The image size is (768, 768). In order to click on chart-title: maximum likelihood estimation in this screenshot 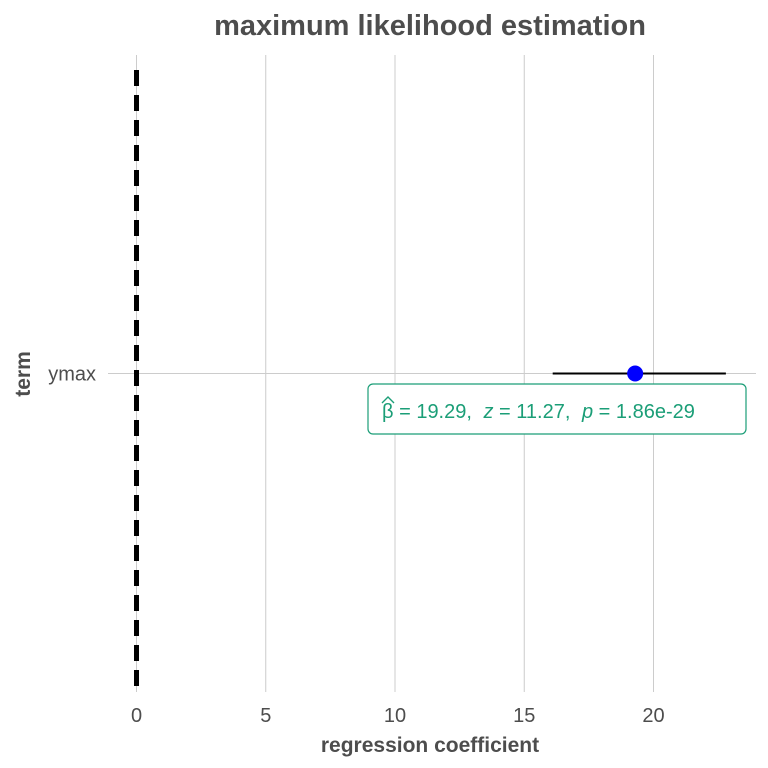, I will do `click(430, 26)`.